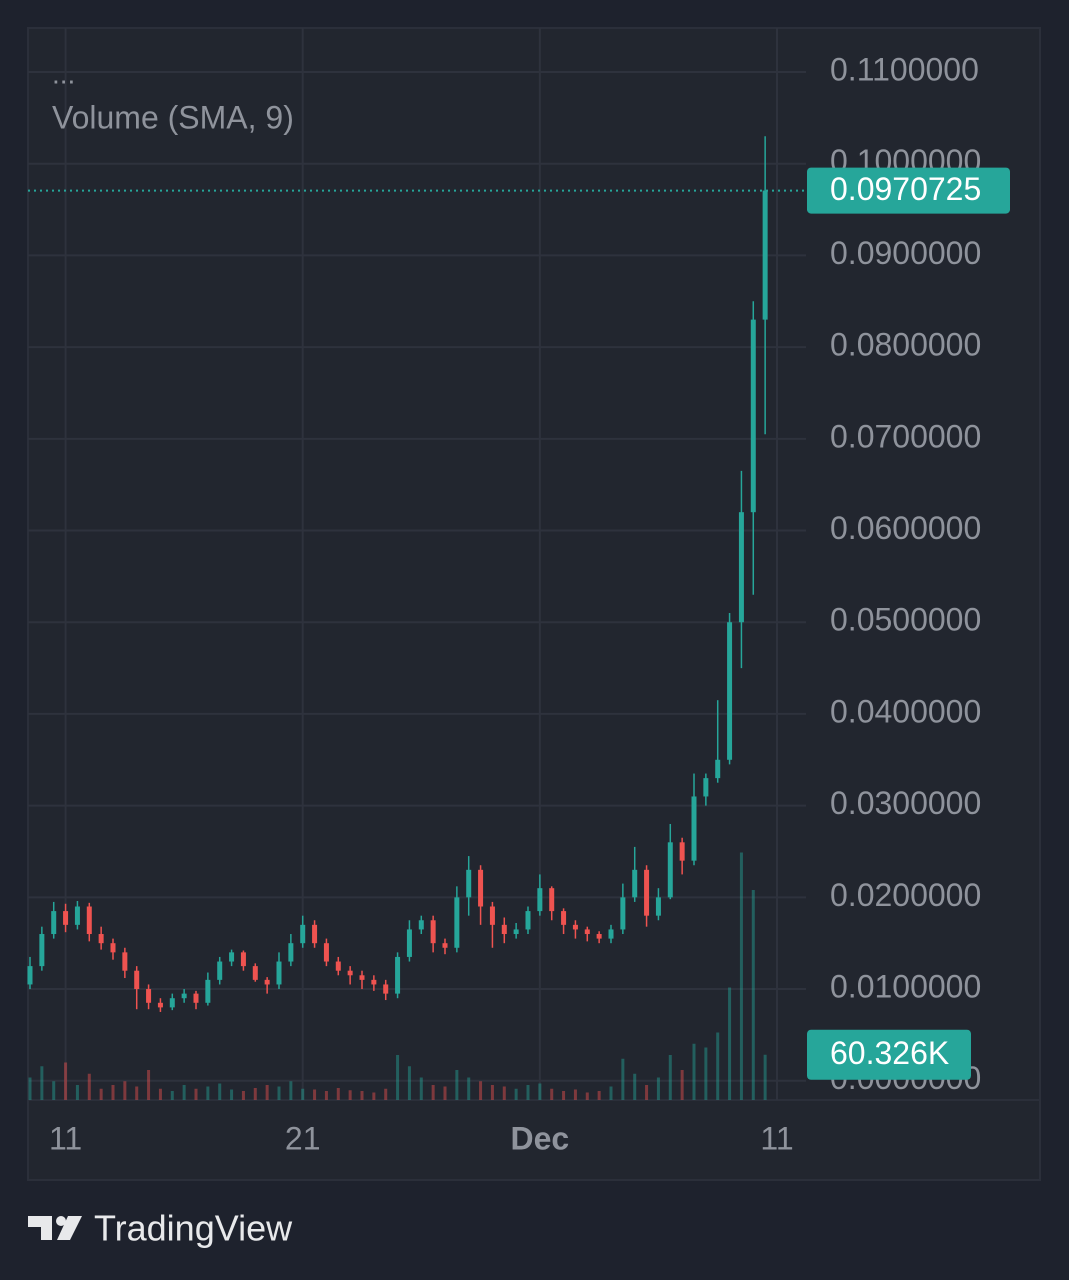 The image size is (1069, 1280). What do you see at coordinates (904, 69) in the screenshot?
I see `y-tick-label: 0.1100000` at bounding box center [904, 69].